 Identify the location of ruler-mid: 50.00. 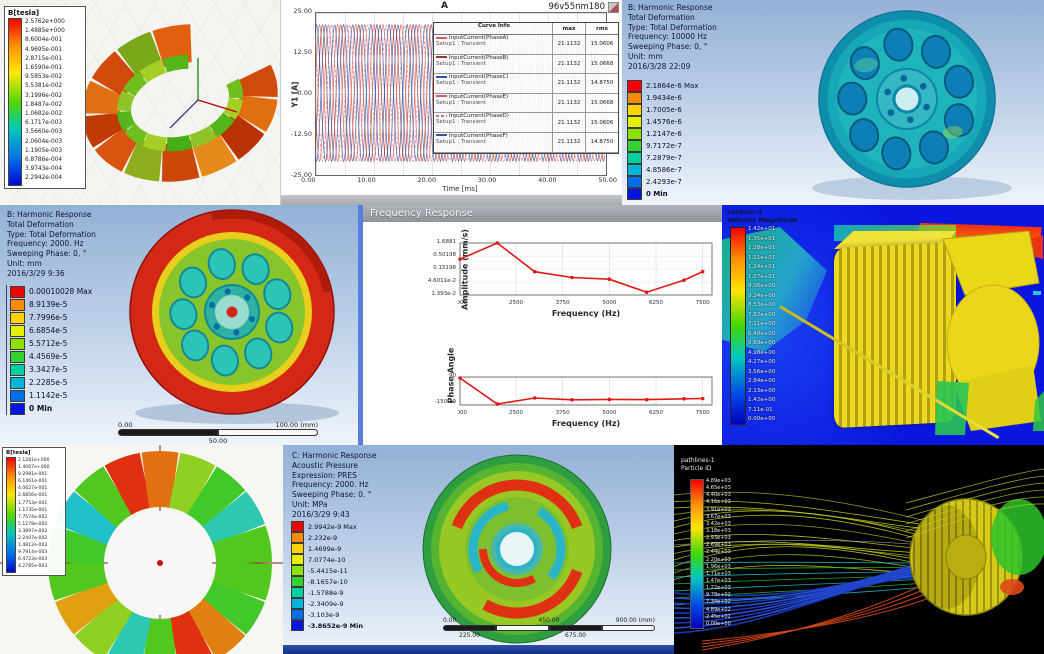
(218, 441).